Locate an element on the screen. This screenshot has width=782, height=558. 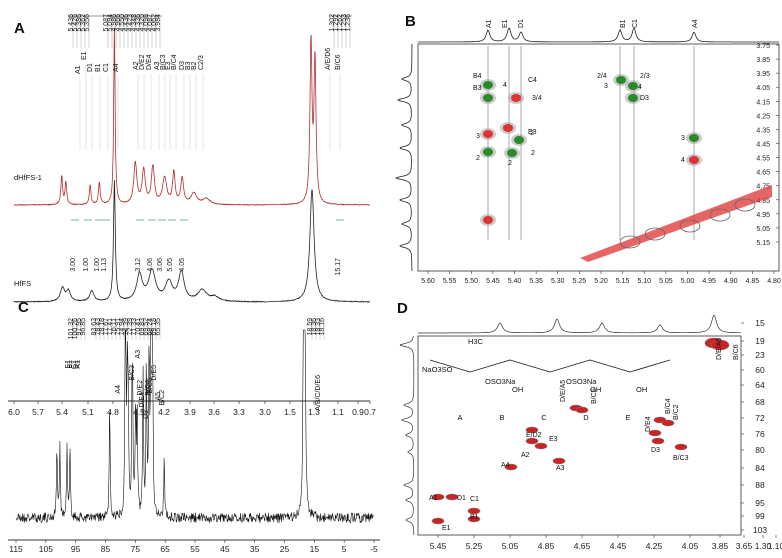
panel-b-y-tick: 3.95 is located at coordinates (763, 74).